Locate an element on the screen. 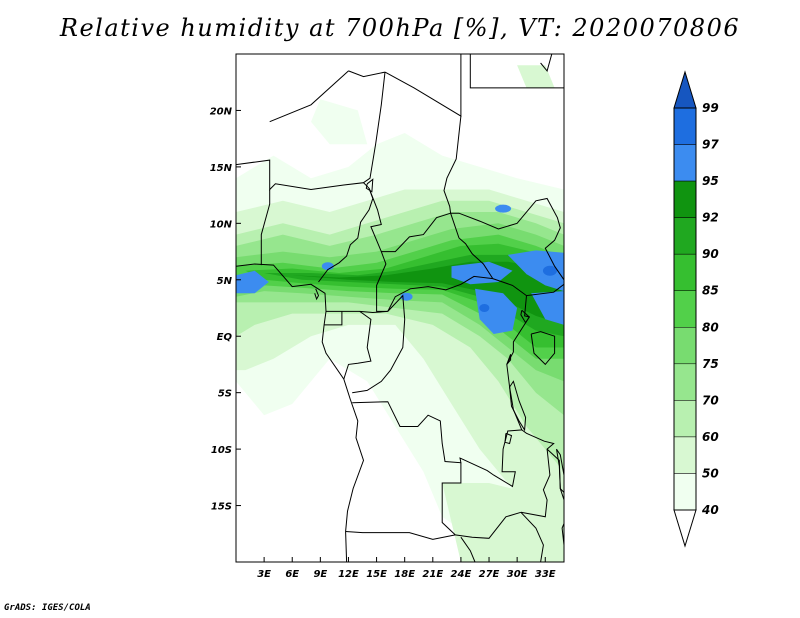  colorbar-label: 92 is located at coordinates (710, 218).